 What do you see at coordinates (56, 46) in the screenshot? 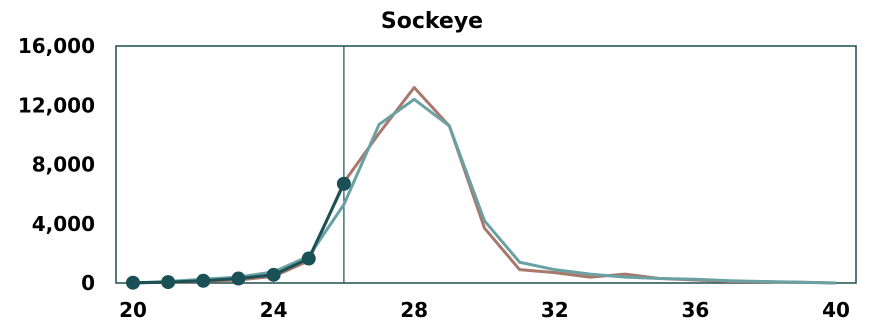
I see `y-tick-label: 16,000` at bounding box center [56, 46].